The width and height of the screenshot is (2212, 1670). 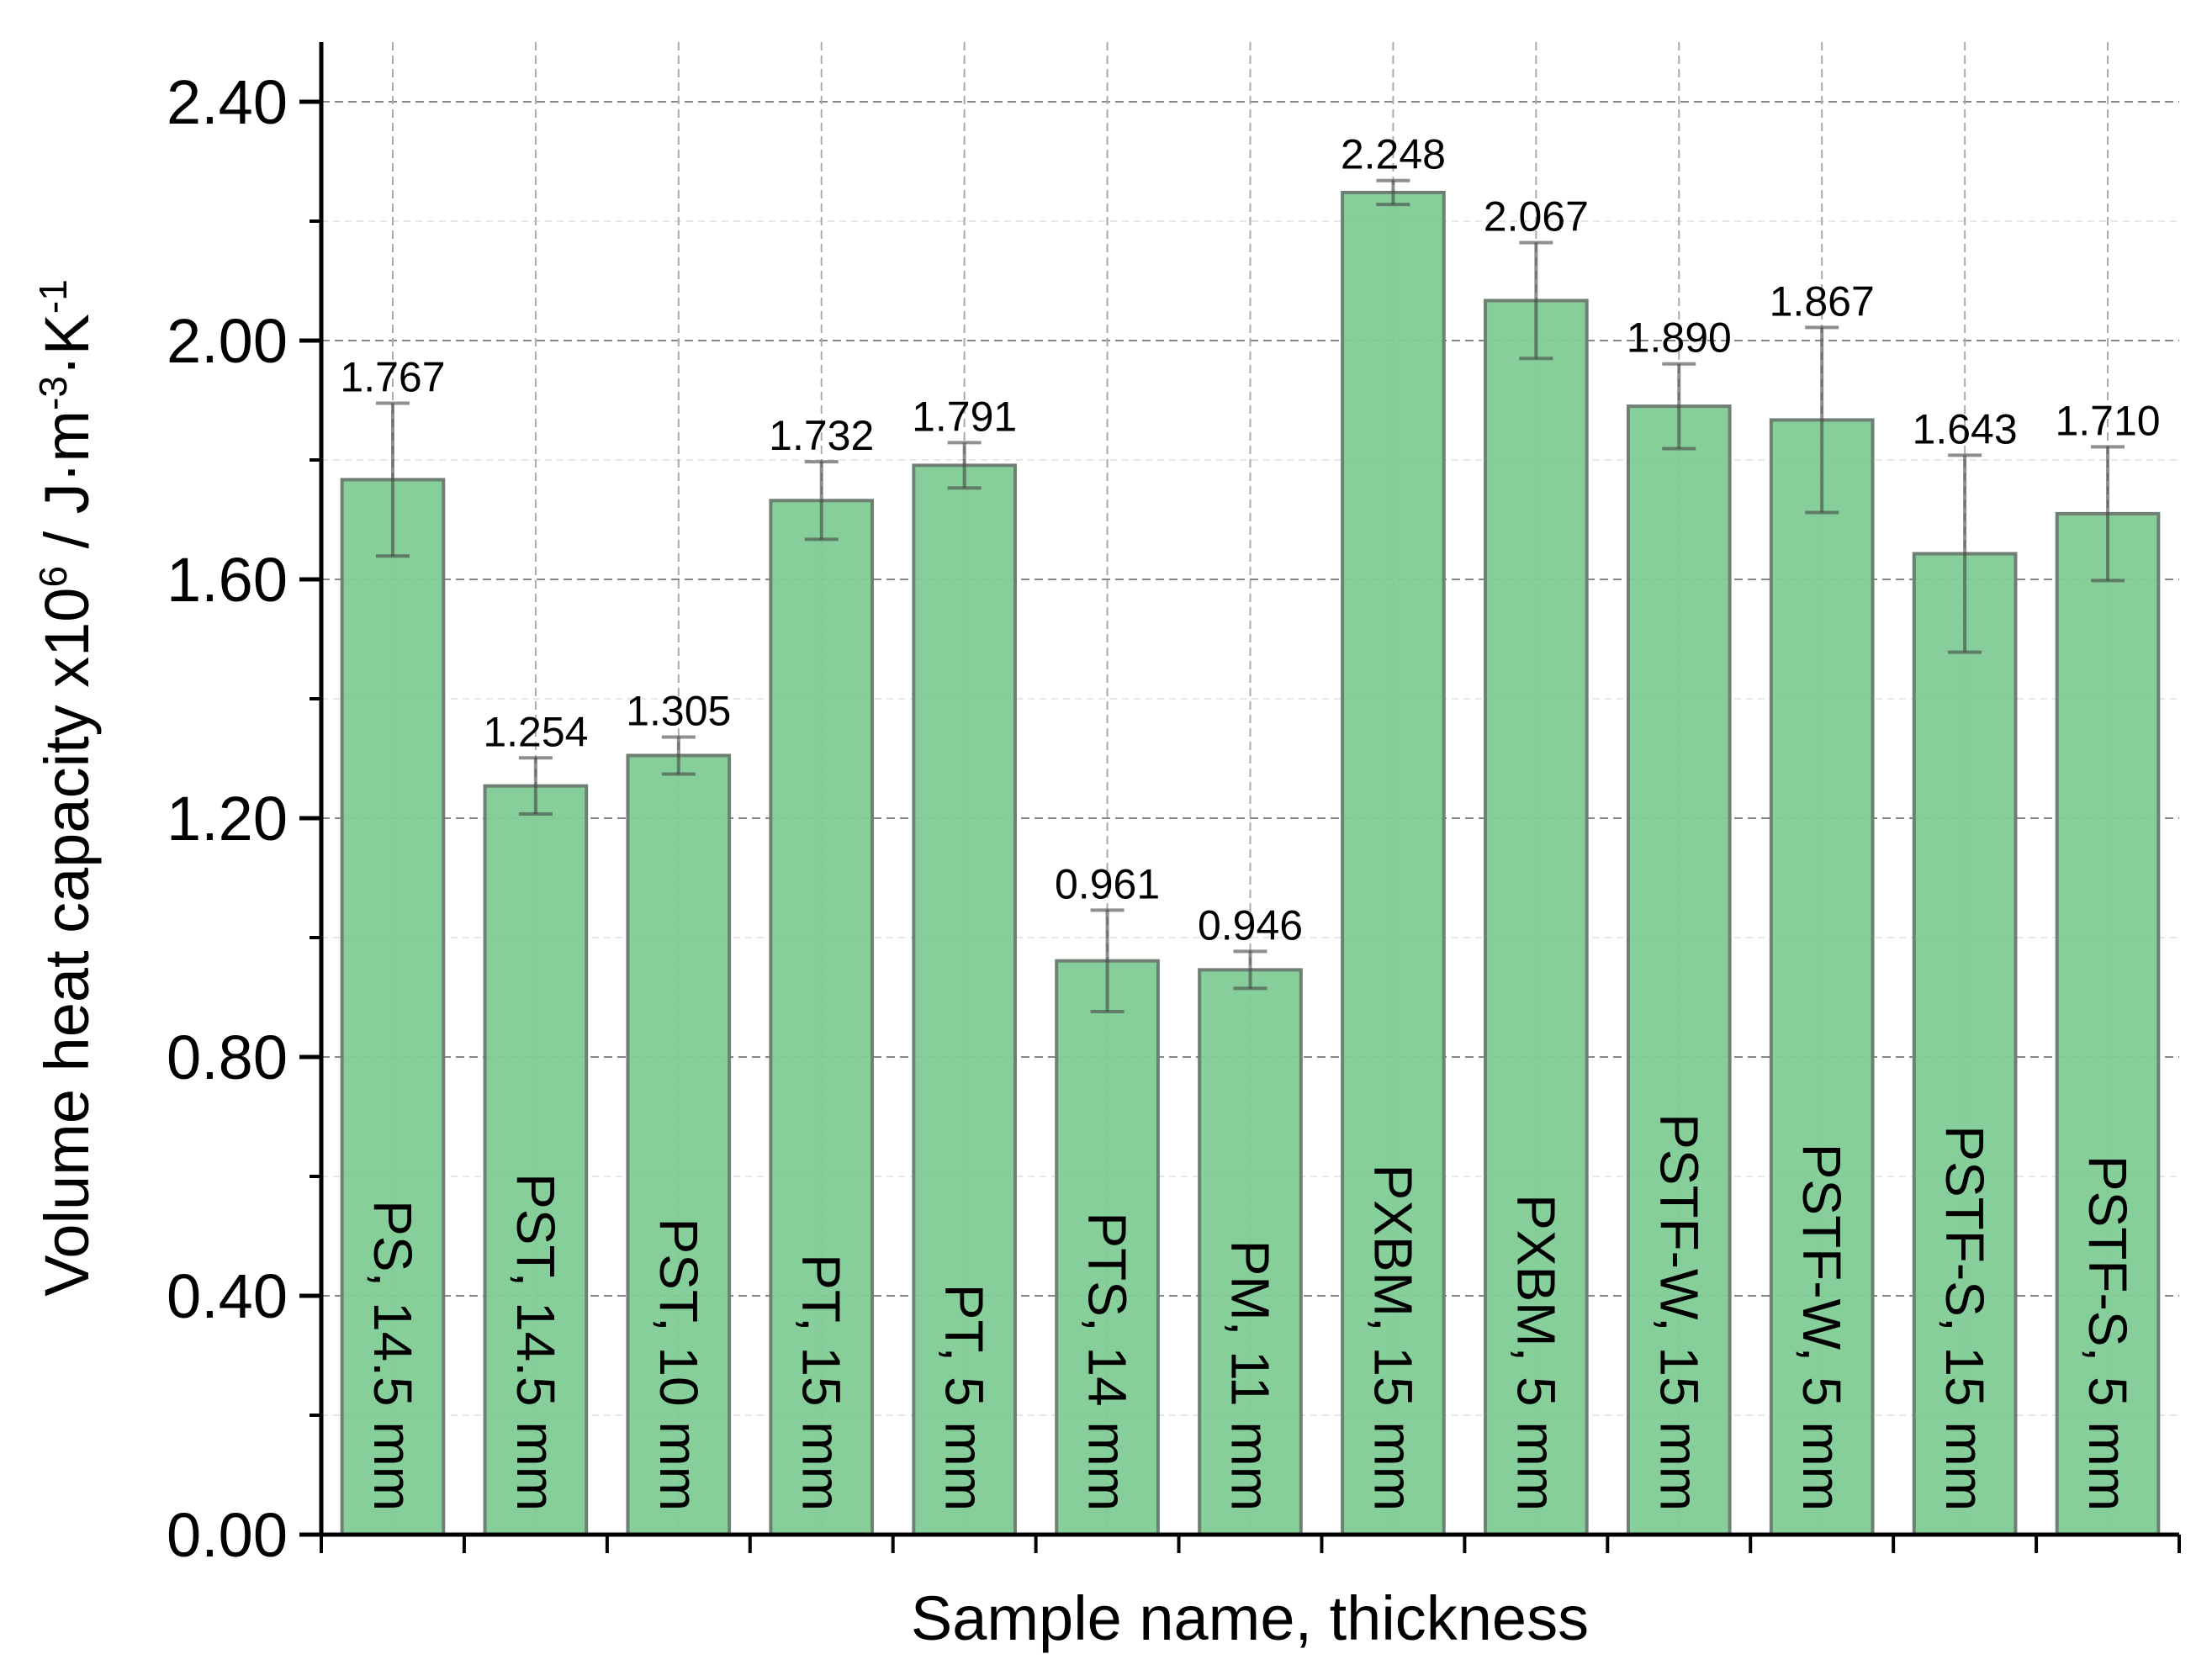 I want to click on category-label: PT, 15 mm, so click(x=821, y=1382).